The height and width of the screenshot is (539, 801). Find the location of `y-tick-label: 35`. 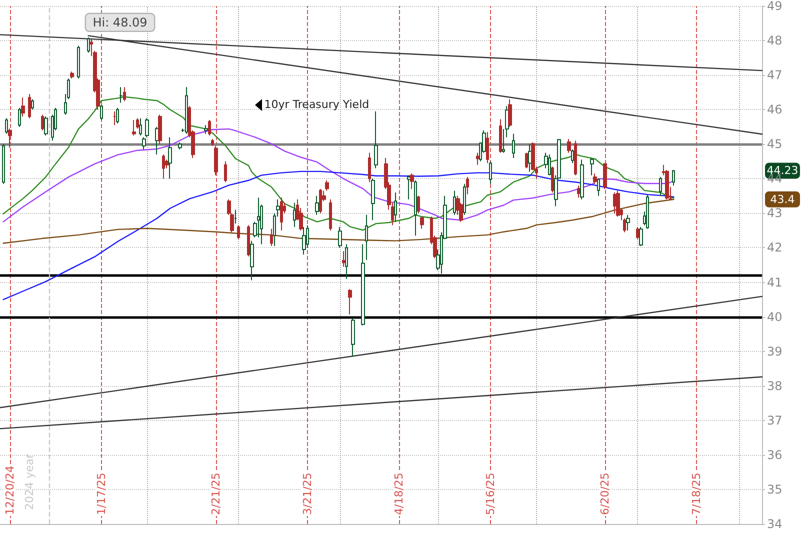

y-tick-label: 35 is located at coordinates (774, 489).